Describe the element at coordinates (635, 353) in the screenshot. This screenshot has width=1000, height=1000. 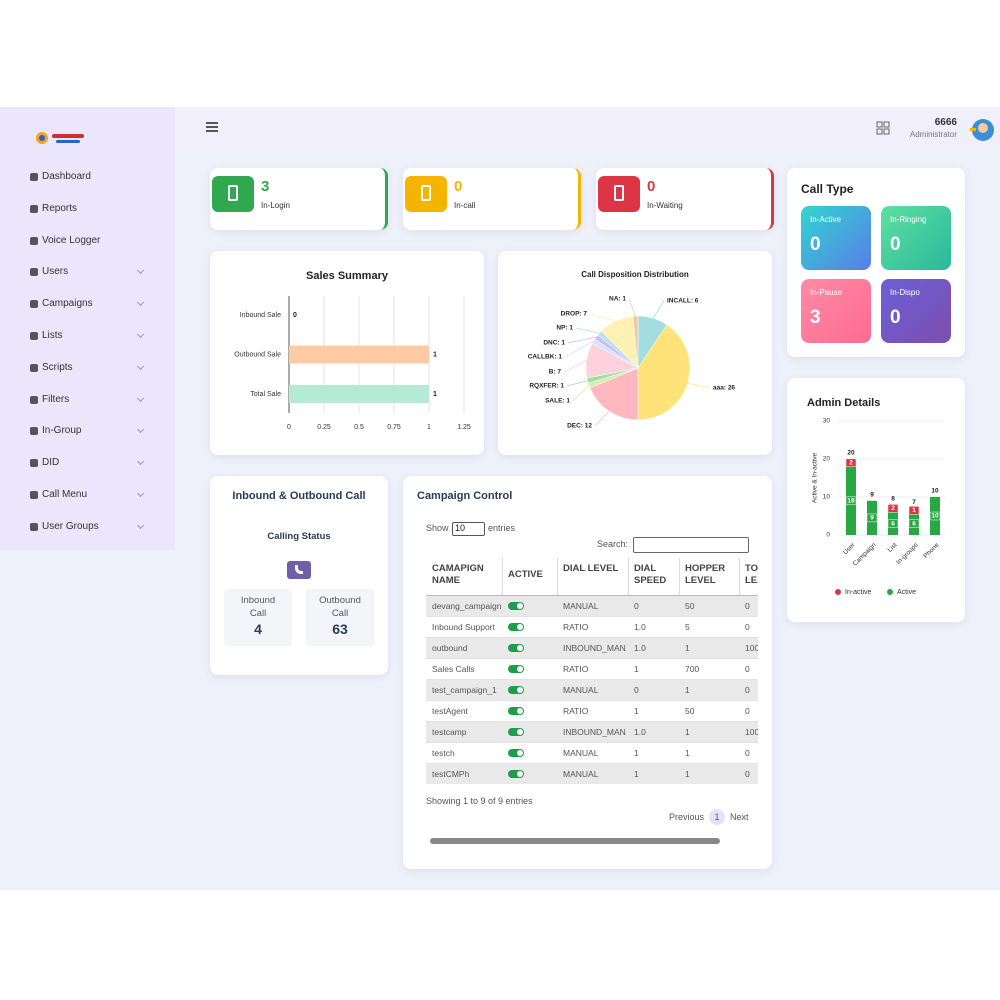
I see `disposition-card` at that location.